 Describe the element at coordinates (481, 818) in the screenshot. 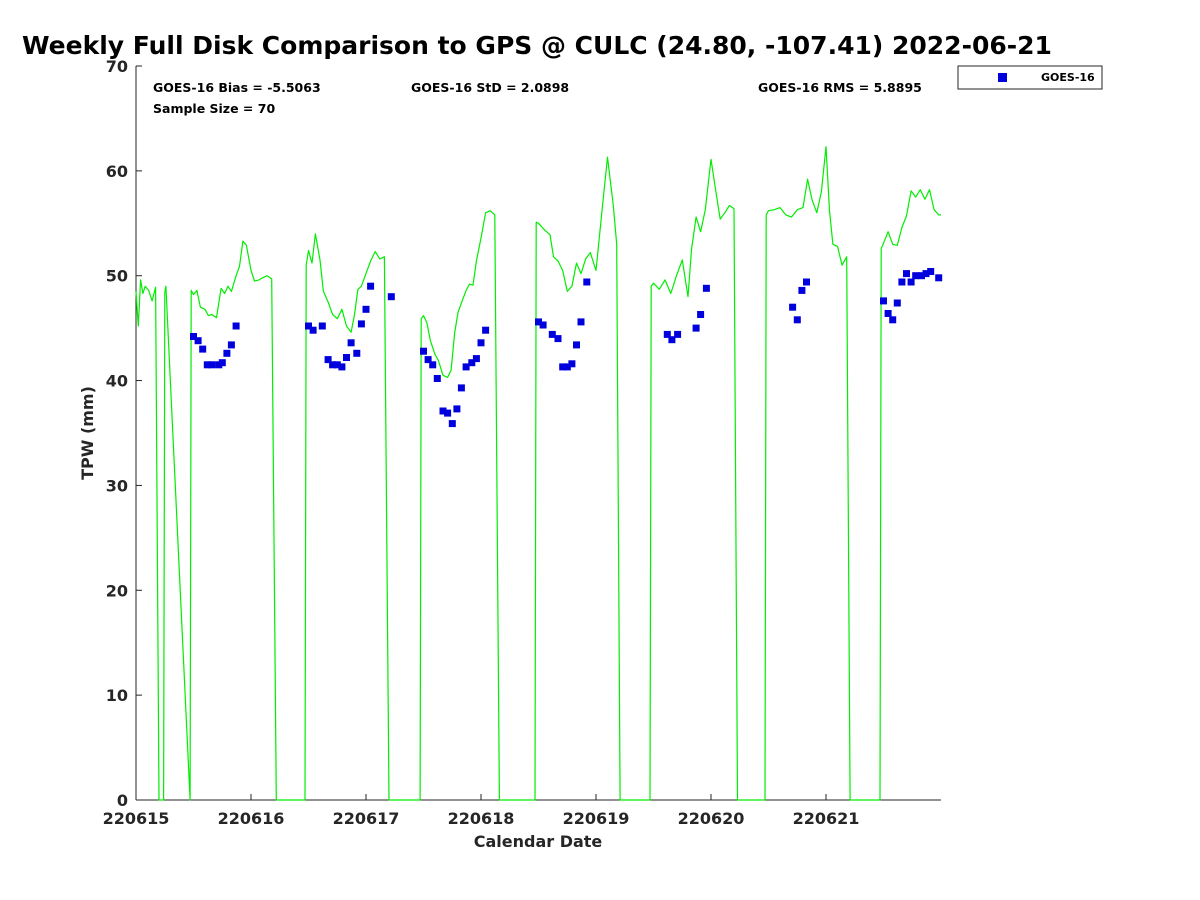

I see `x-tick-label: 220618` at that location.